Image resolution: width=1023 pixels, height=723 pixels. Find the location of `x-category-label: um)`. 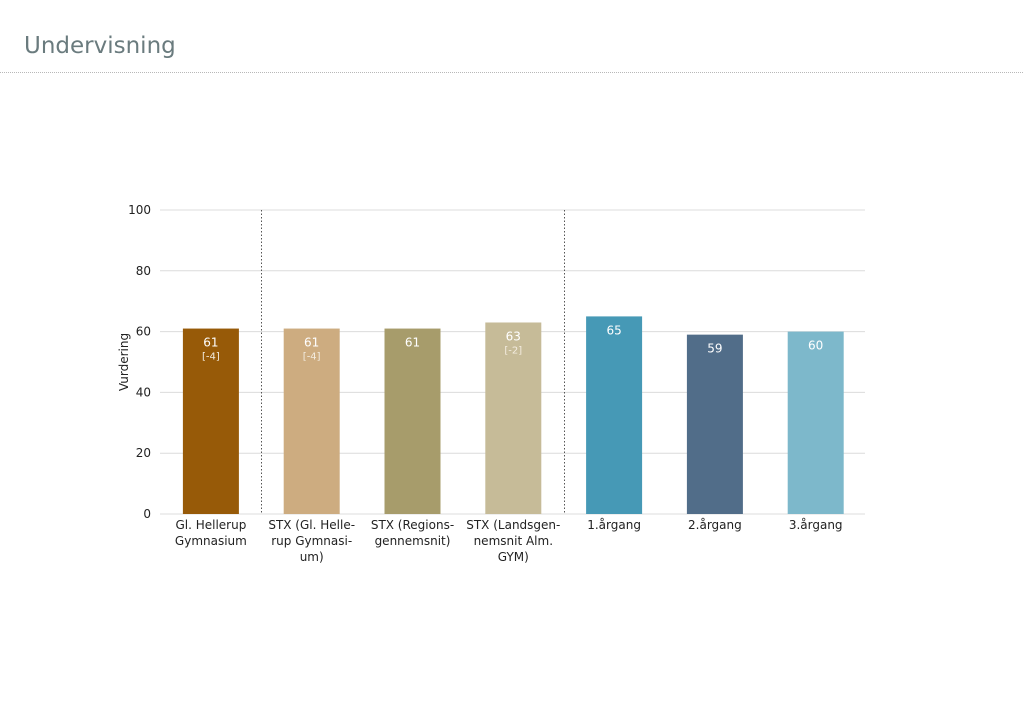

x-category-label: um) is located at coordinates (312, 557).